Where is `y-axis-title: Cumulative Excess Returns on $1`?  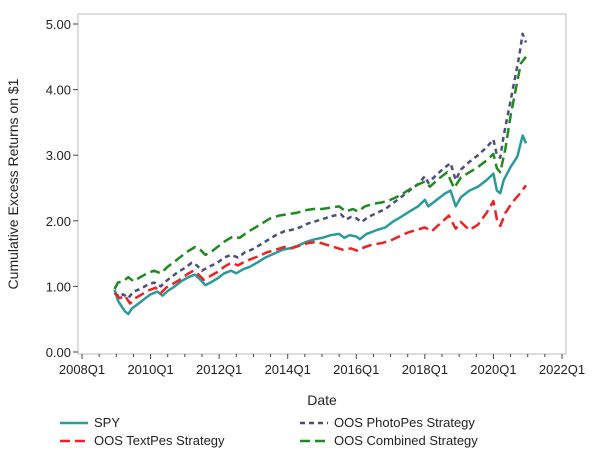
y-axis-title: Cumulative Excess Returns on $1 is located at coordinates (13, 183).